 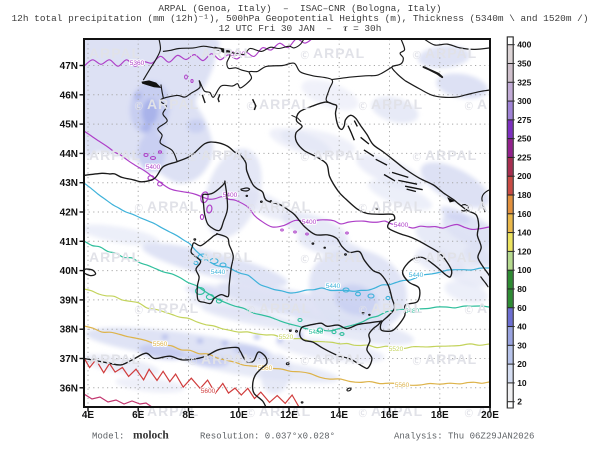 What do you see at coordinates (522, 364) in the screenshot?
I see `svg-text: 20` at bounding box center [522, 364].